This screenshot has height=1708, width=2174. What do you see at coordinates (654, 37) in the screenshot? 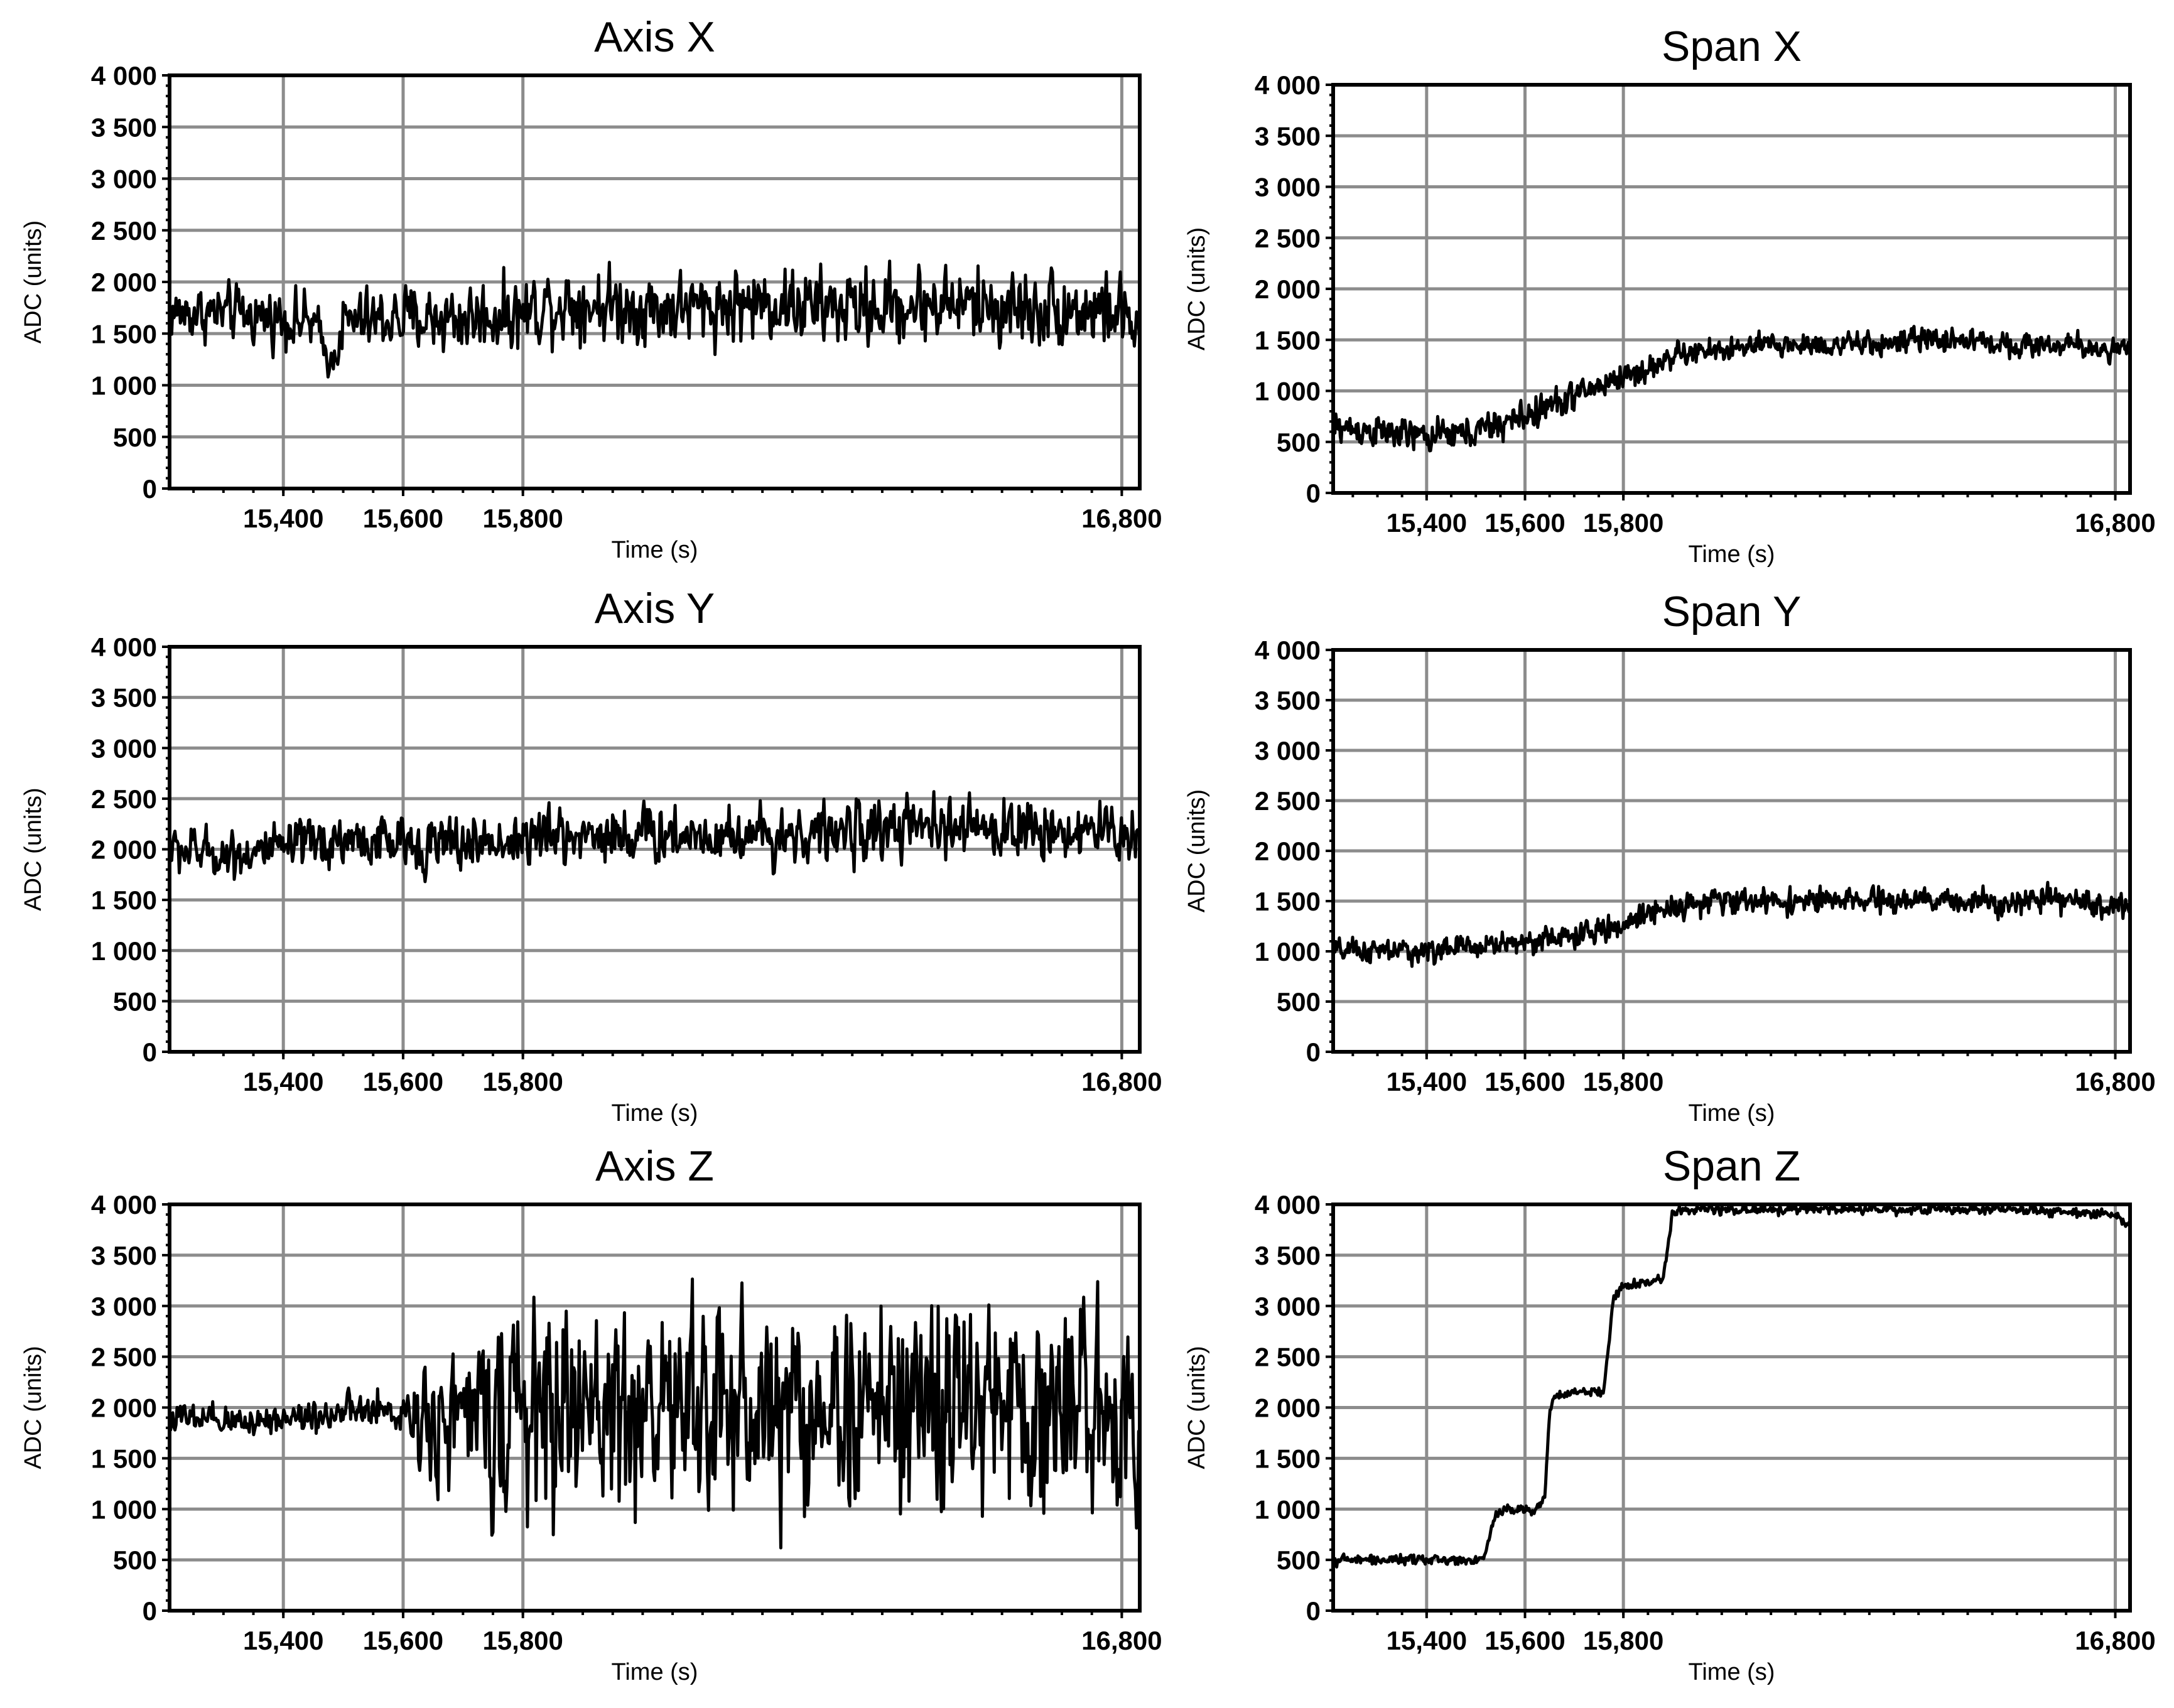
I see `chart-title: Axis X` at bounding box center [654, 37].